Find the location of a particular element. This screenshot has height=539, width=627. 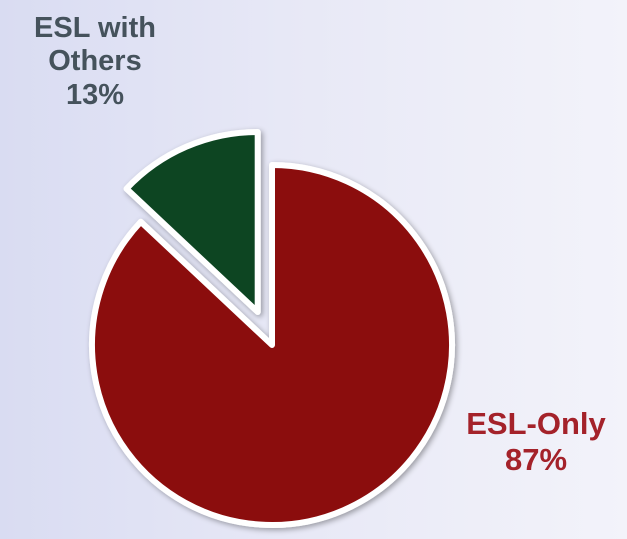

slice-label-esl-only-pct: 87% is located at coordinates (536, 459).